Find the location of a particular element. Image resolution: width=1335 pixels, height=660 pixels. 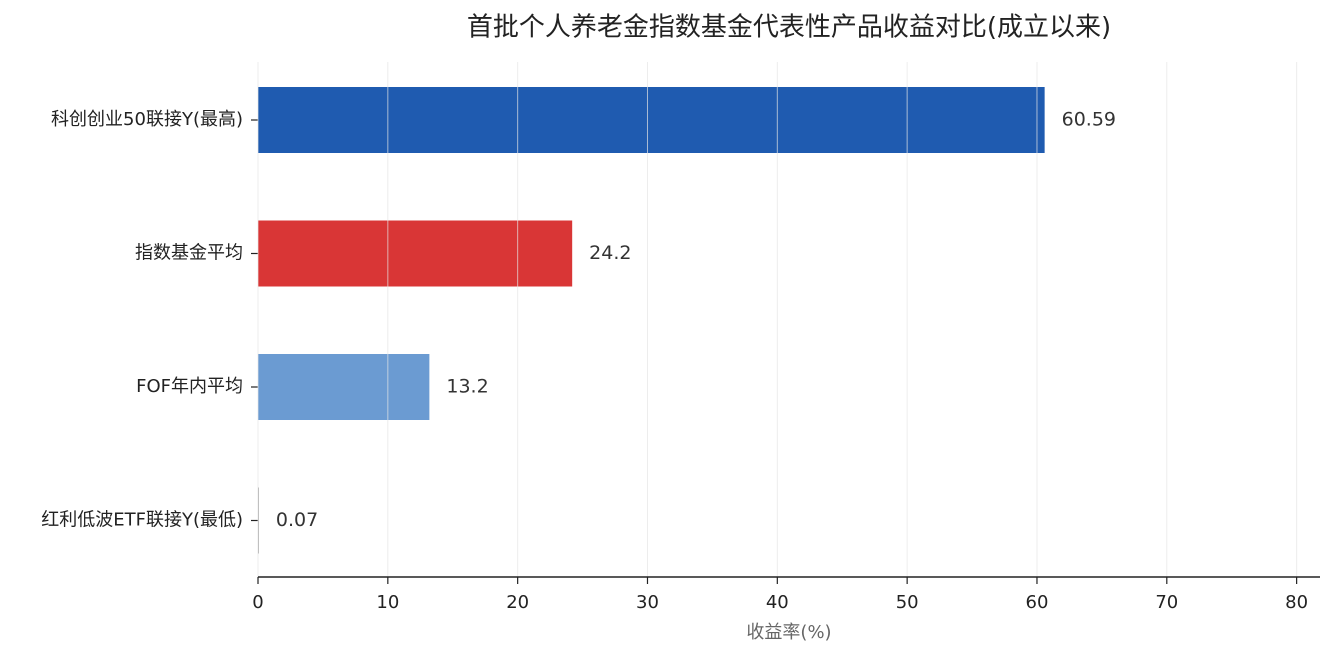

x-tick-label: 0 is located at coordinates (257, 602).